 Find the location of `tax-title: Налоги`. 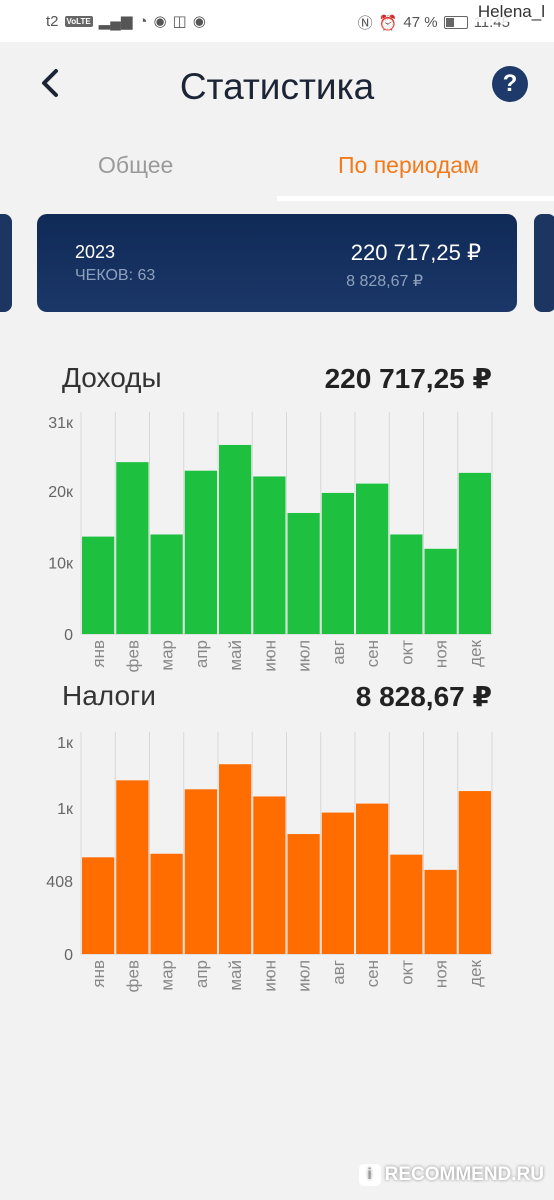

tax-title: Налоги is located at coordinates (109, 695).